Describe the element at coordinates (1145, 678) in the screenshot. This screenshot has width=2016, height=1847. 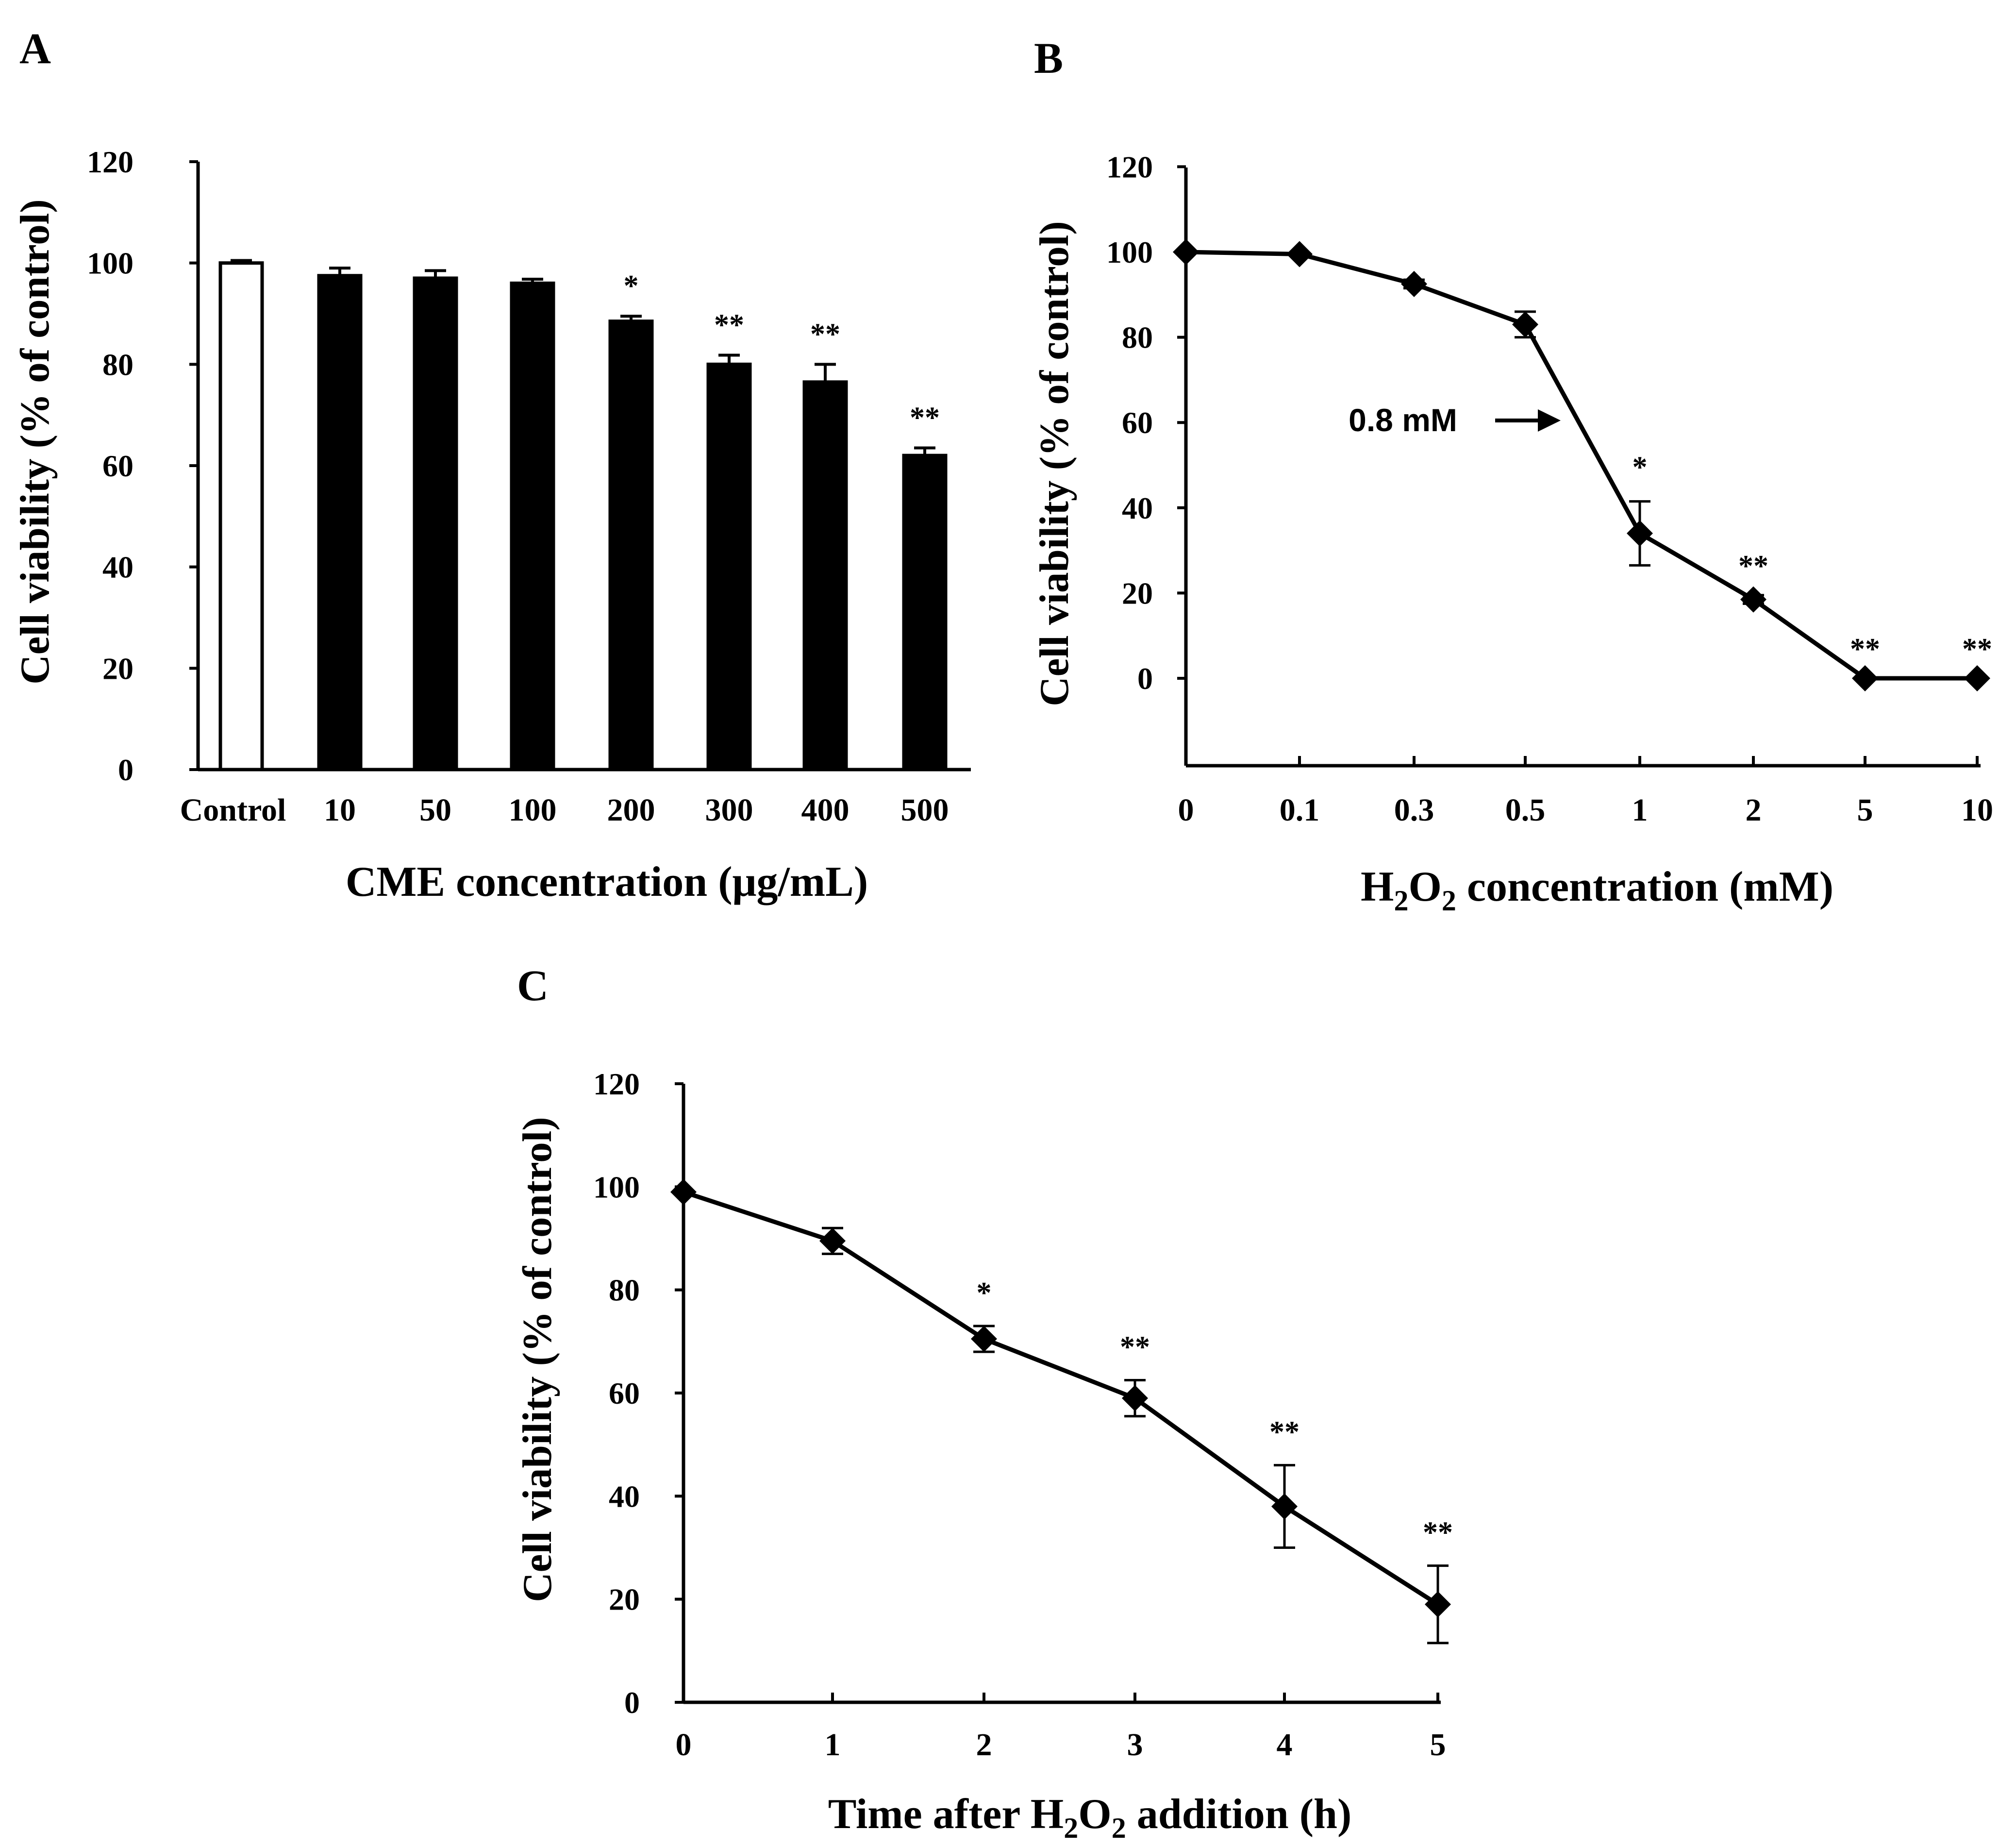
I see `panel-b-y-tick-label: 0` at that location.